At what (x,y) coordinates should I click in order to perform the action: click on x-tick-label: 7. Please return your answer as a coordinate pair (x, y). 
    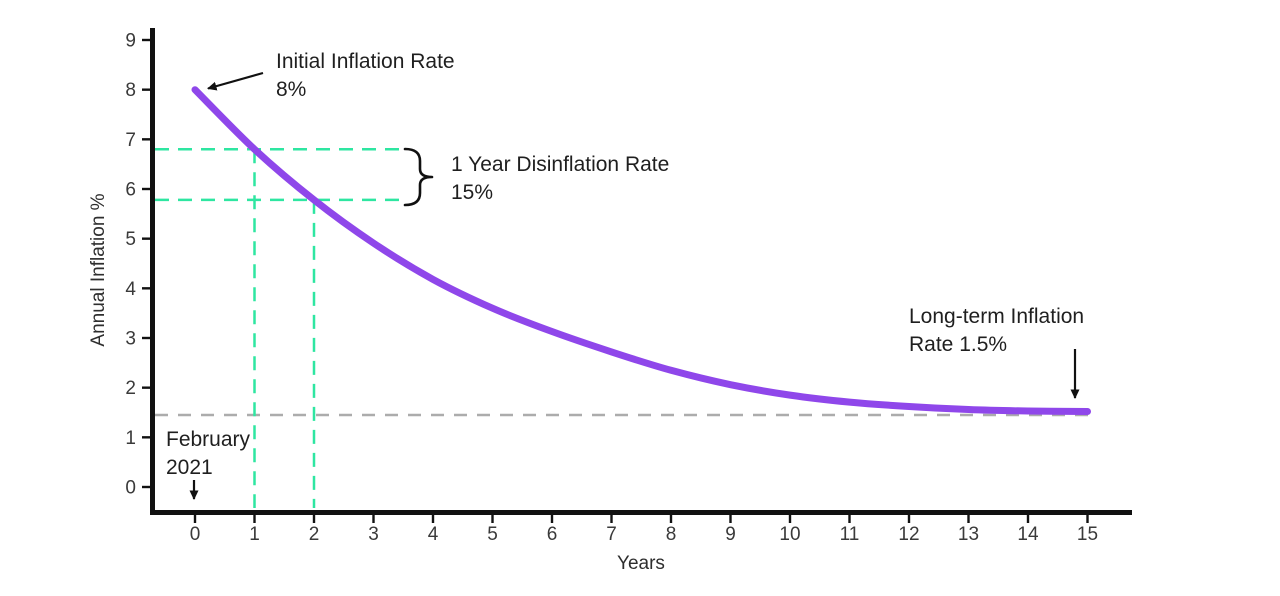
    Looking at the image, I should click on (611, 534).